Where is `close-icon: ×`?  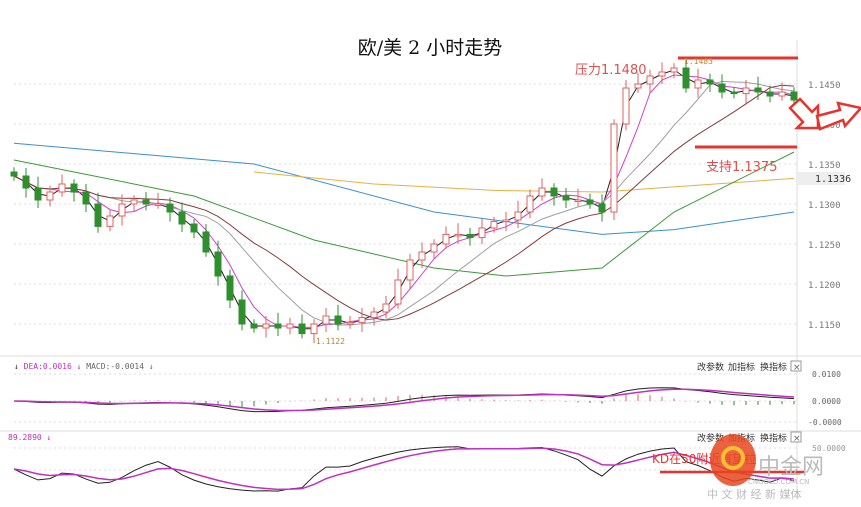 close-icon: × is located at coordinates (797, 368).